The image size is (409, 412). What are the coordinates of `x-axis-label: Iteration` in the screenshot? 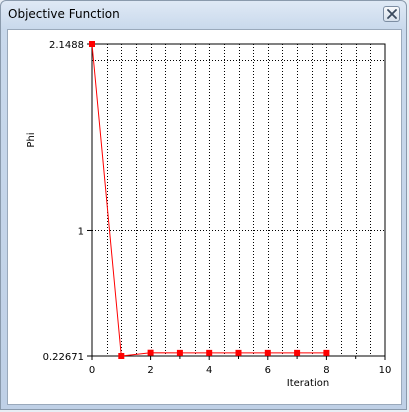 It's located at (308, 383).